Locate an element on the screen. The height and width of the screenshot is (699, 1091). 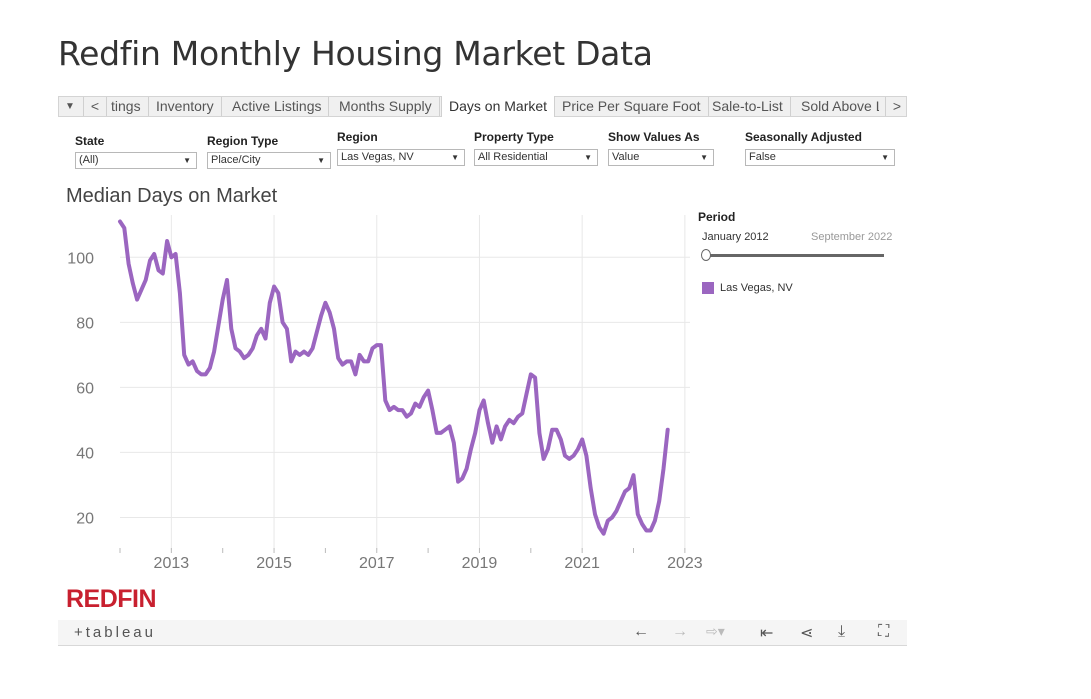
page-title: Redfin Monthly Housing Market Data is located at coordinates (355, 53).